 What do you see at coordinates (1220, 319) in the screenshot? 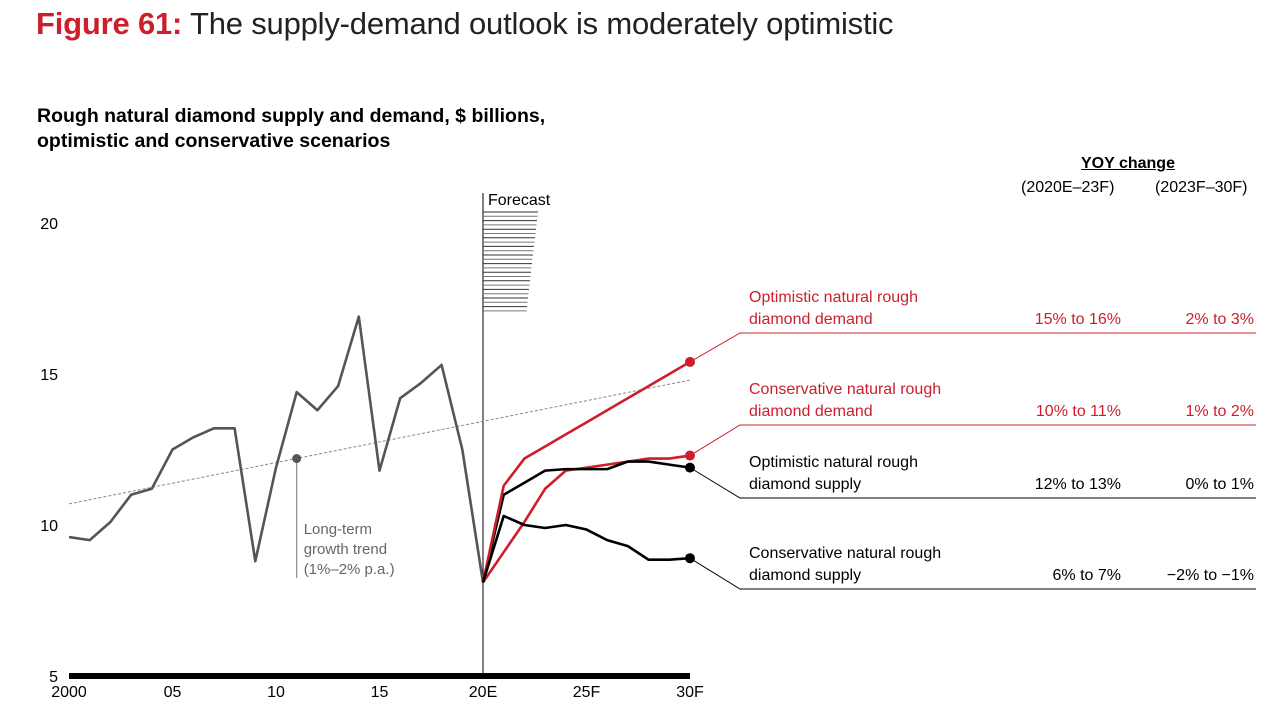
I see `yoy-value-period-2: 2% to 3%` at bounding box center [1220, 319].